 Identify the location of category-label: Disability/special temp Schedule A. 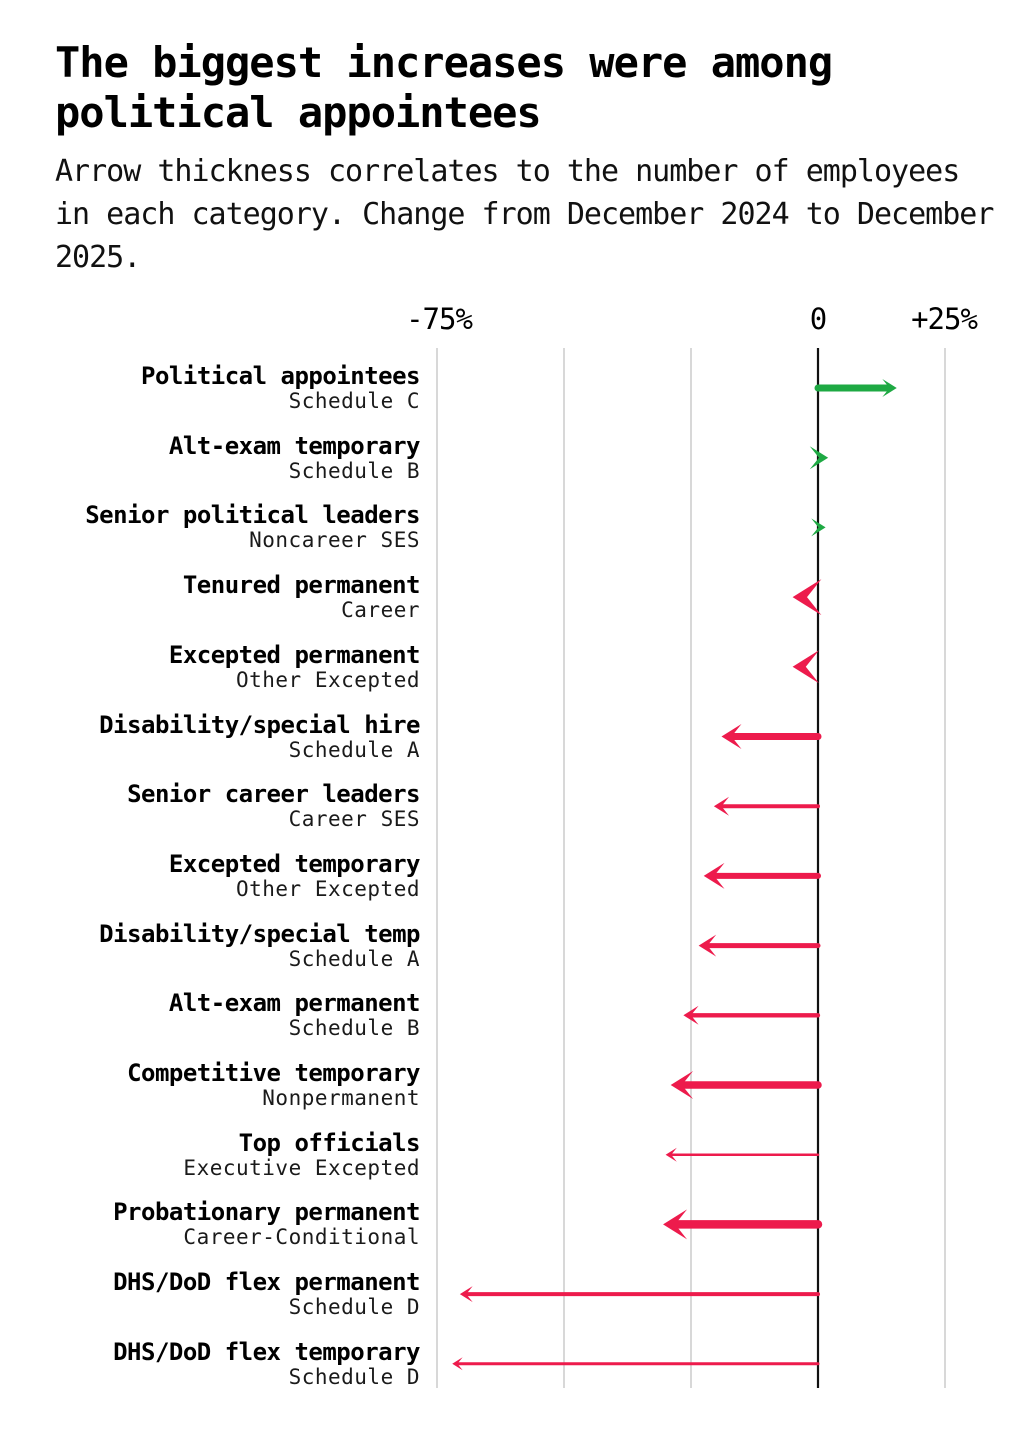
(210, 946).